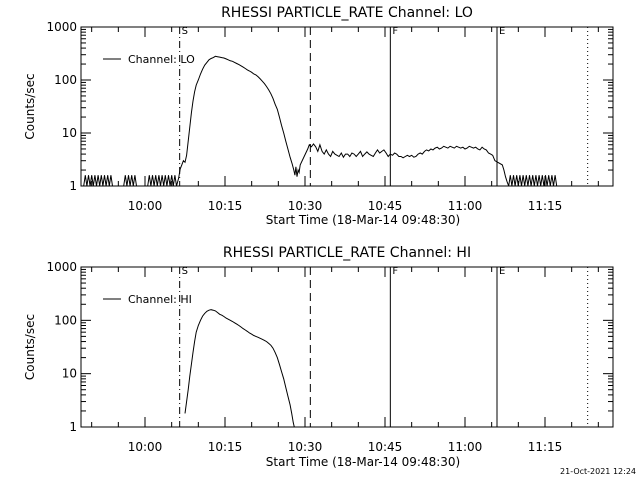  What do you see at coordinates (65, 320) in the screenshot?
I see `panel-2-y-tick-label: 100` at bounding box center [65, 320].